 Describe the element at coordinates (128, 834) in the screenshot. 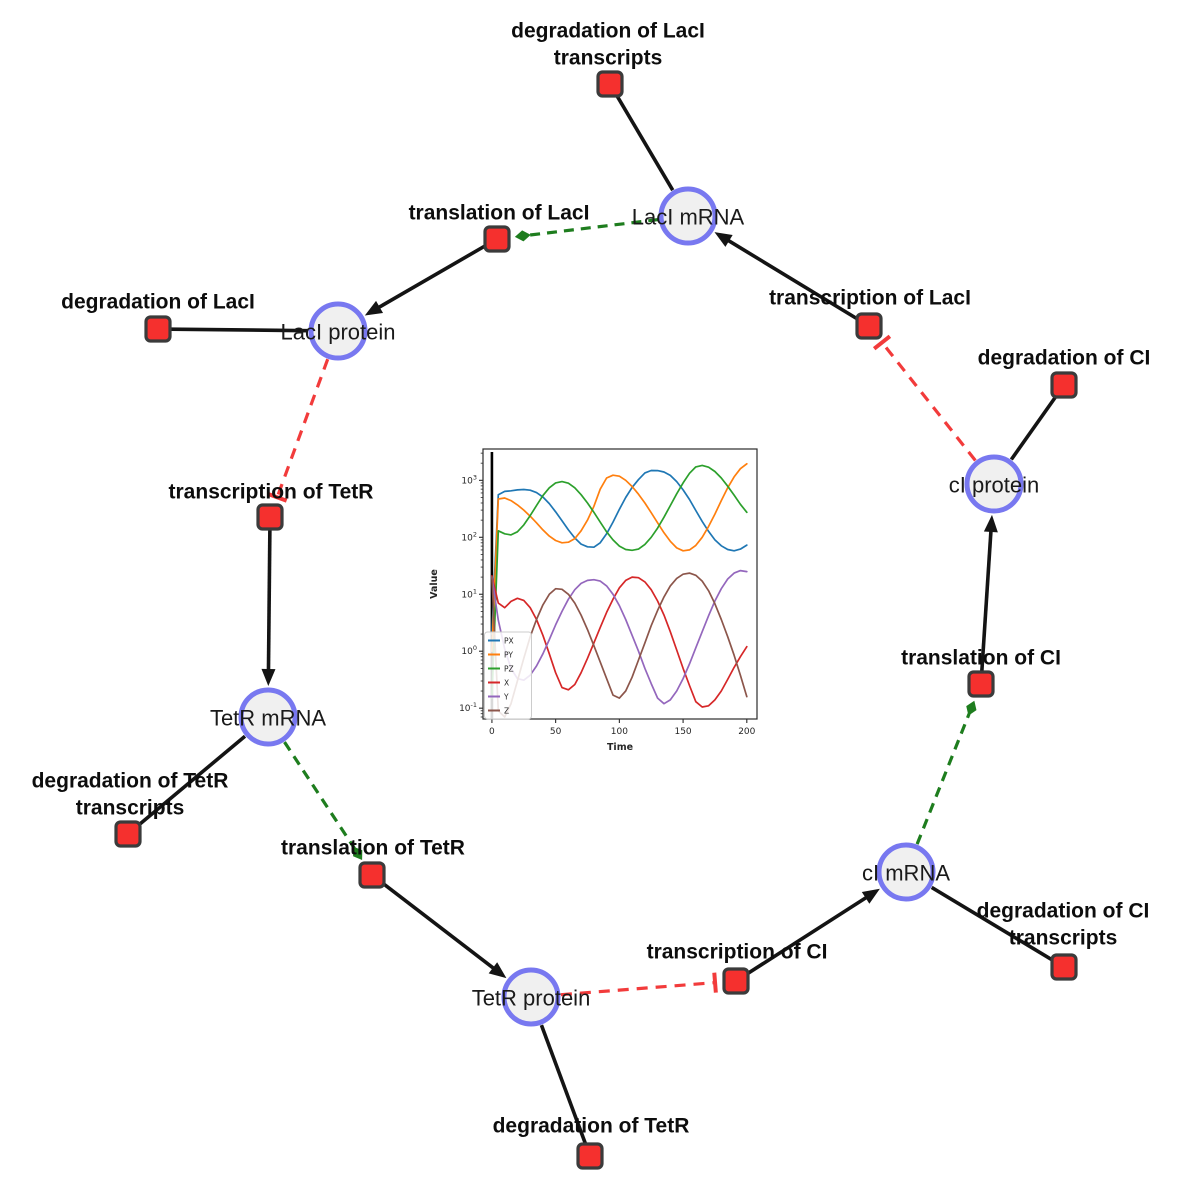

I see `reaction-node-deg_tetR_tx` at that location.